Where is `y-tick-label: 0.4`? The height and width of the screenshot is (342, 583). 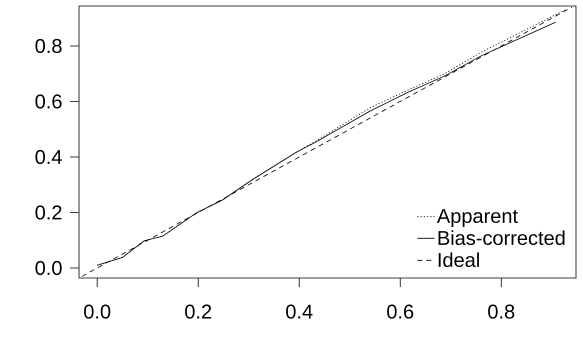
y-tick-label: 0.4 is located at coordinates (48, 157).